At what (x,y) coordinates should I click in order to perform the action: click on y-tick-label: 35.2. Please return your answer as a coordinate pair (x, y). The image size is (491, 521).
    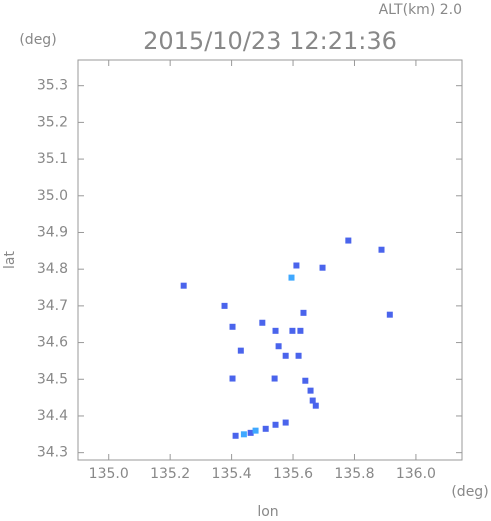
    Looking at the image, I should click on (52, 122).